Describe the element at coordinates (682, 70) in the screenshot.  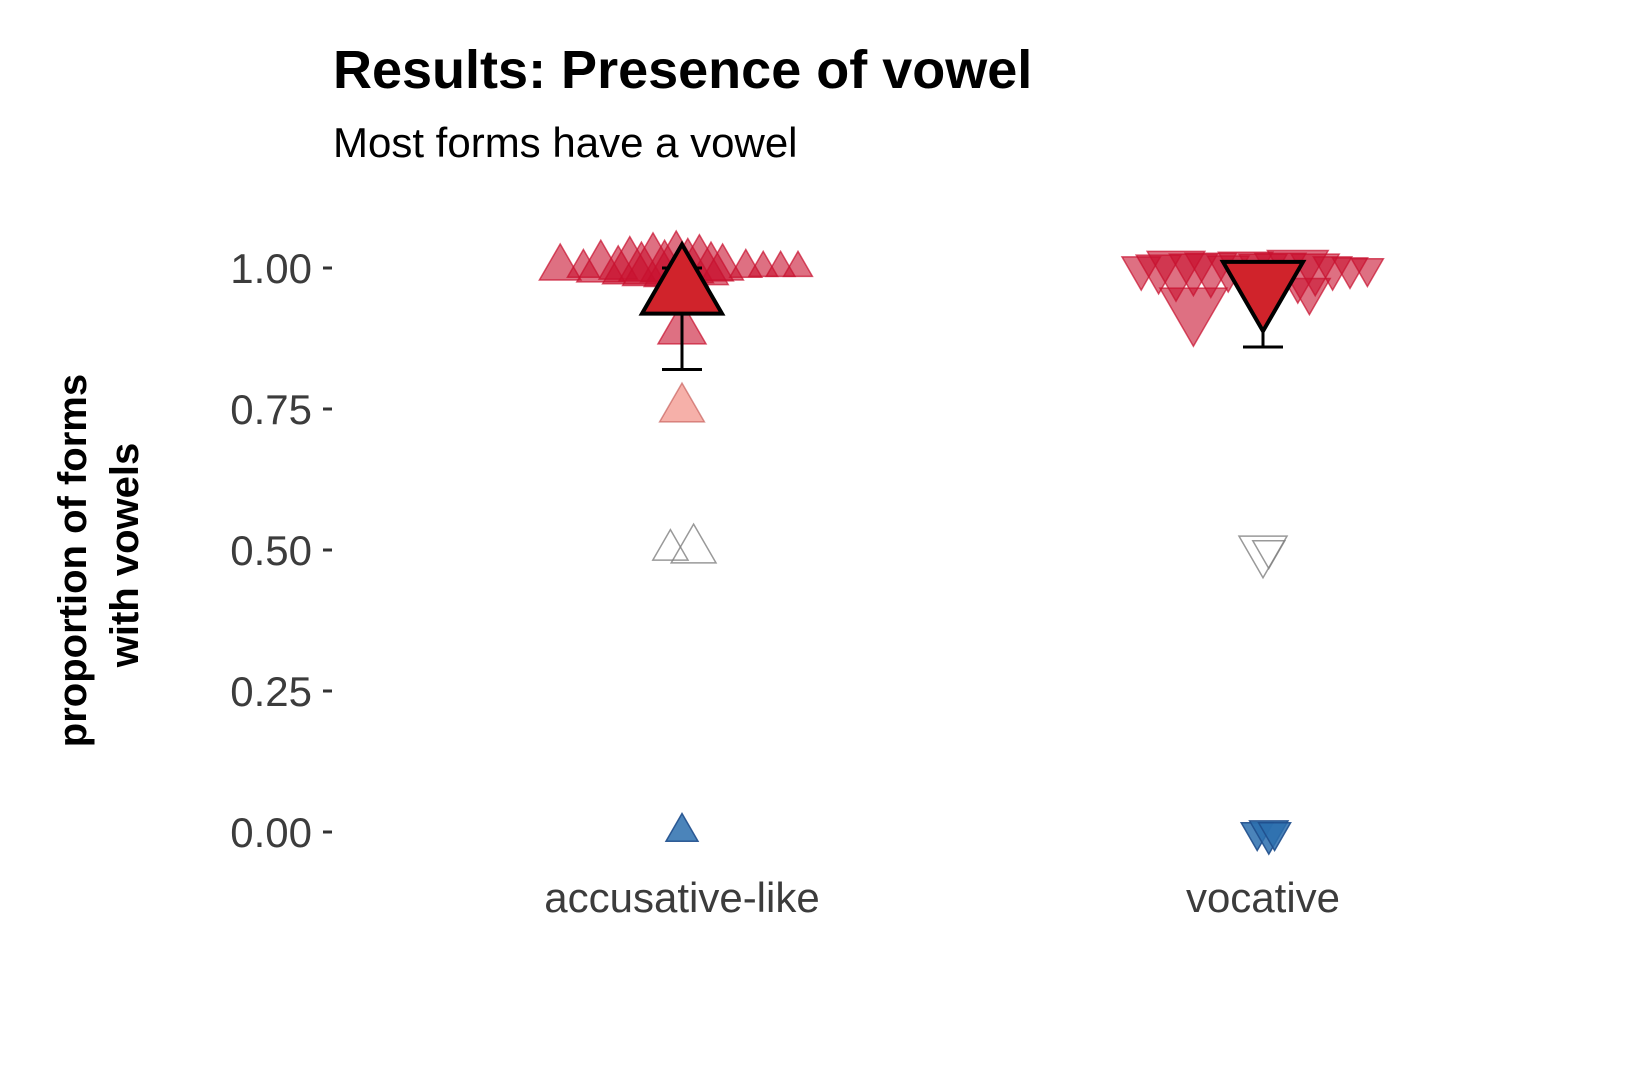
I see `chart-title: Results: Presence of vowel` at that location.